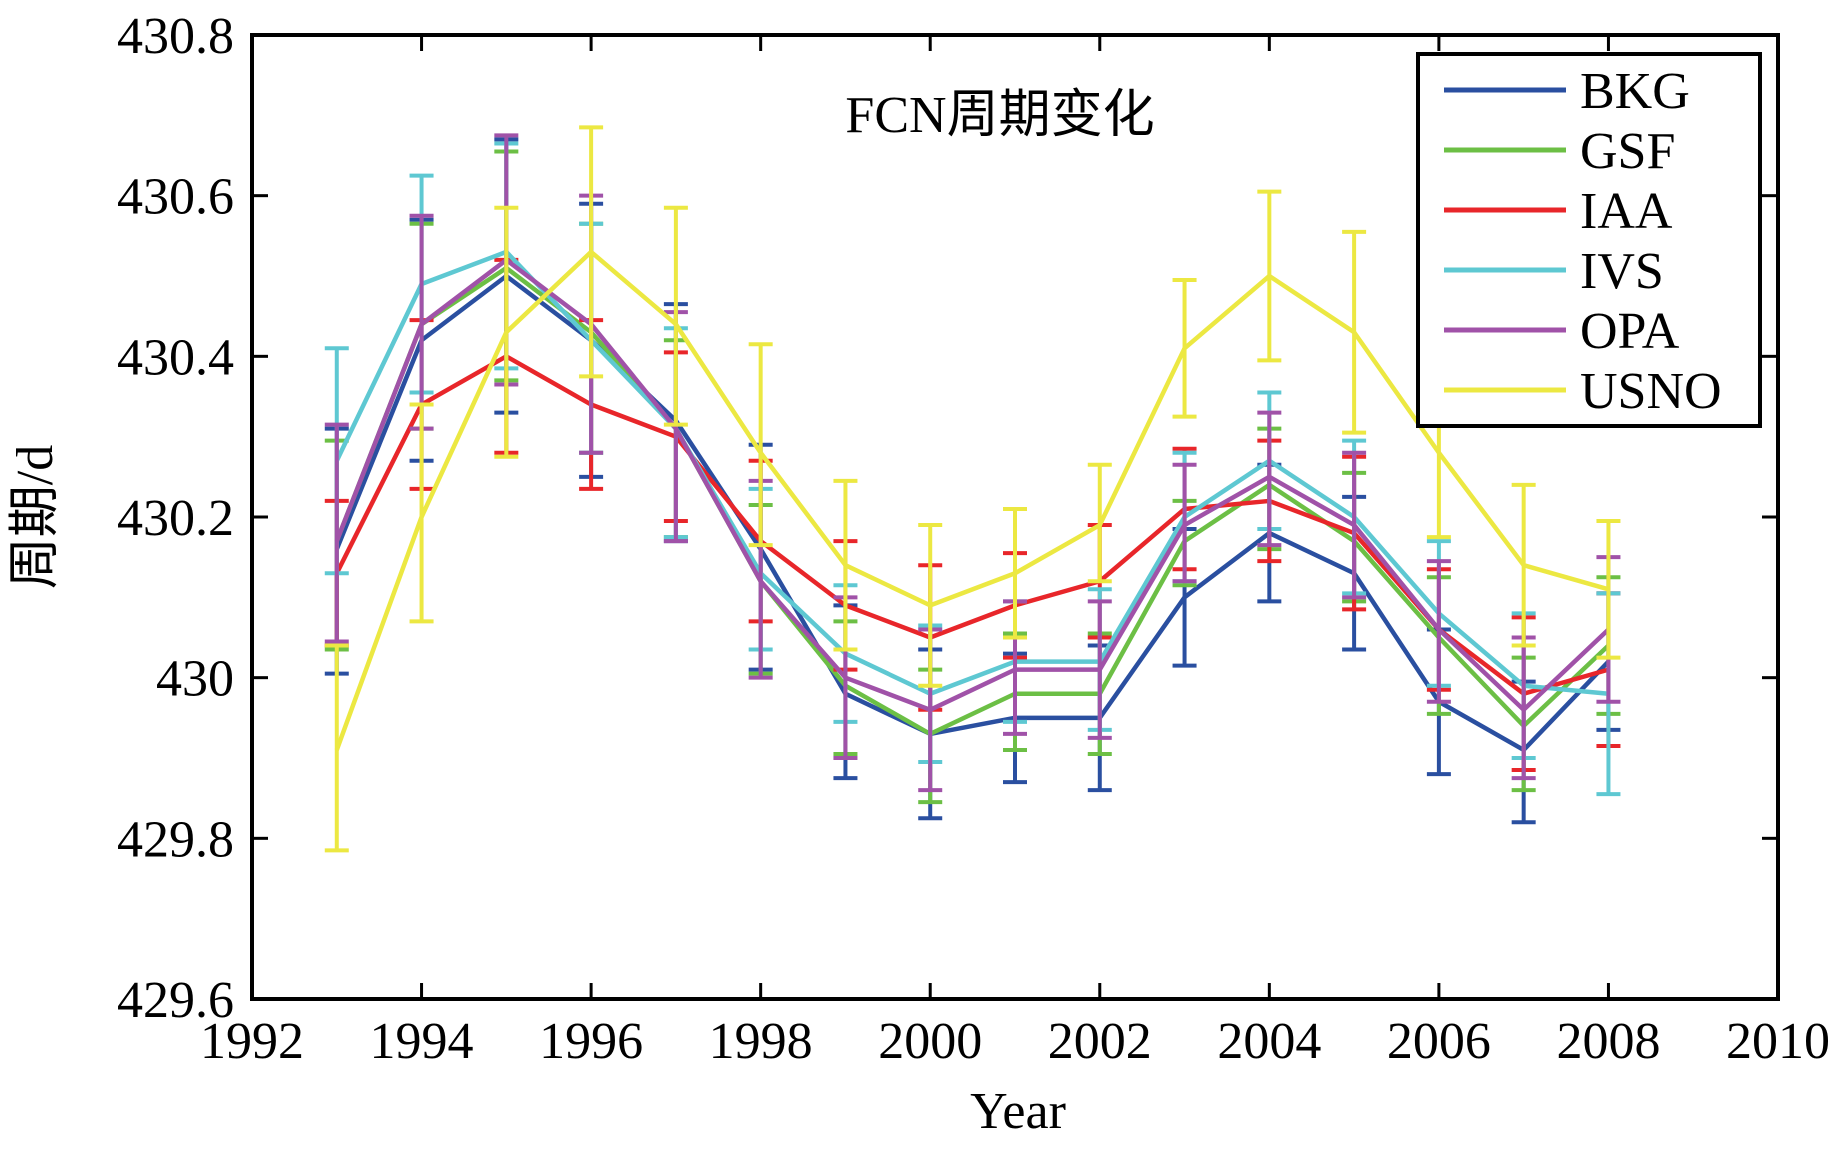 This screenshot has width=1843, height=1150. What do you see at coordinates (1778, 1041) in the screenshot?
I see `x-tick-label: 2010` at bounding box center [1778, 1041].